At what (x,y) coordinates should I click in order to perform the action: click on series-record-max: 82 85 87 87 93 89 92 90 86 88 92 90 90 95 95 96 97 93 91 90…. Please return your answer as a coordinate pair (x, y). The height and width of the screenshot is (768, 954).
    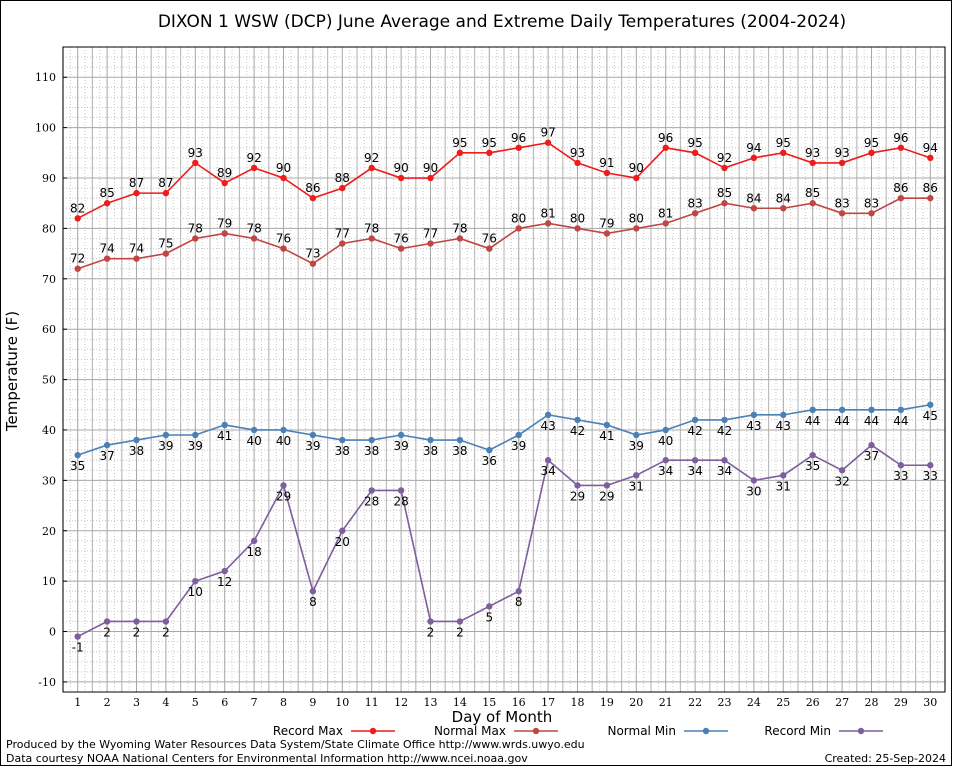
    Looking at the image, I should click on (504, 174).